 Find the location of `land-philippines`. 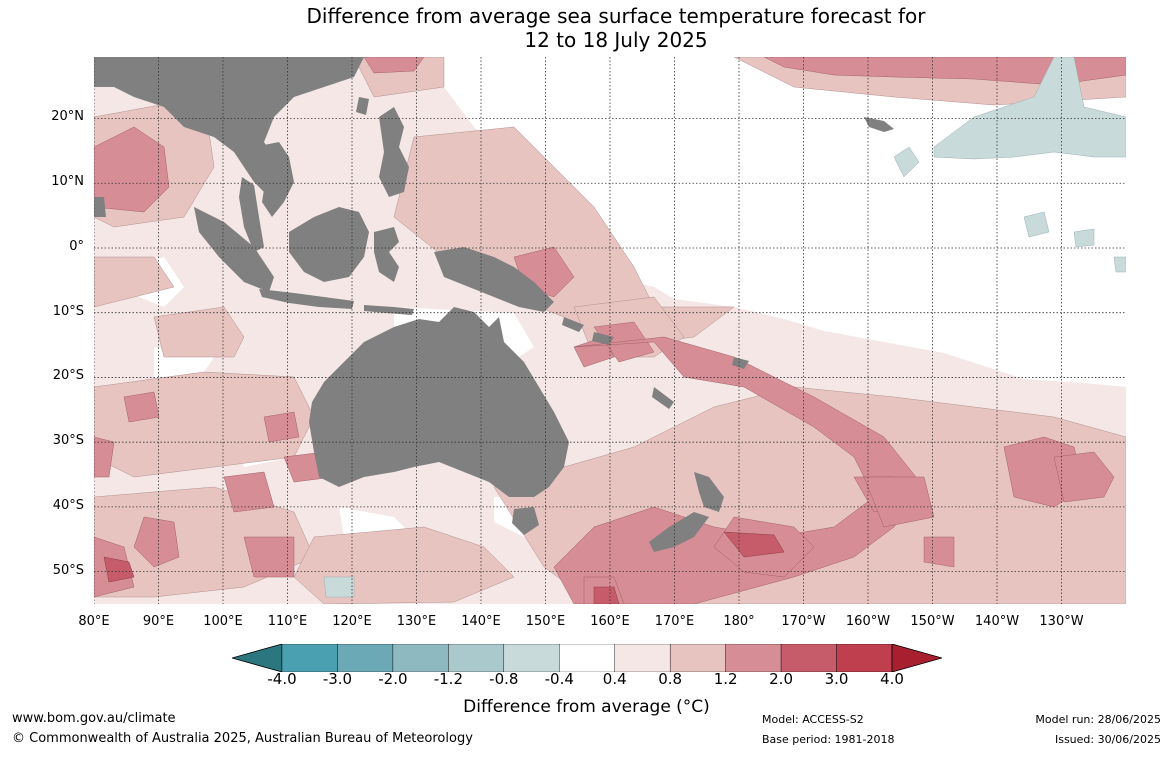

land-philippines is located at coordinates (394, 152).